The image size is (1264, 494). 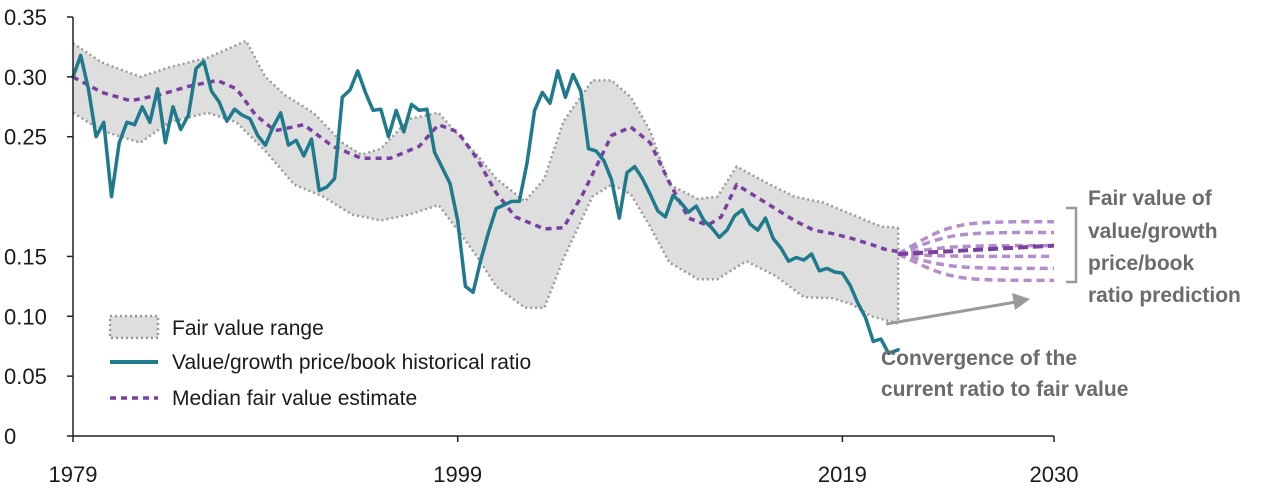 What do you see at coordinates (1153, 231) in the screenshot?
I see `prediction-annotation-line-2: value/growth` at bounding box center [1153, 231].